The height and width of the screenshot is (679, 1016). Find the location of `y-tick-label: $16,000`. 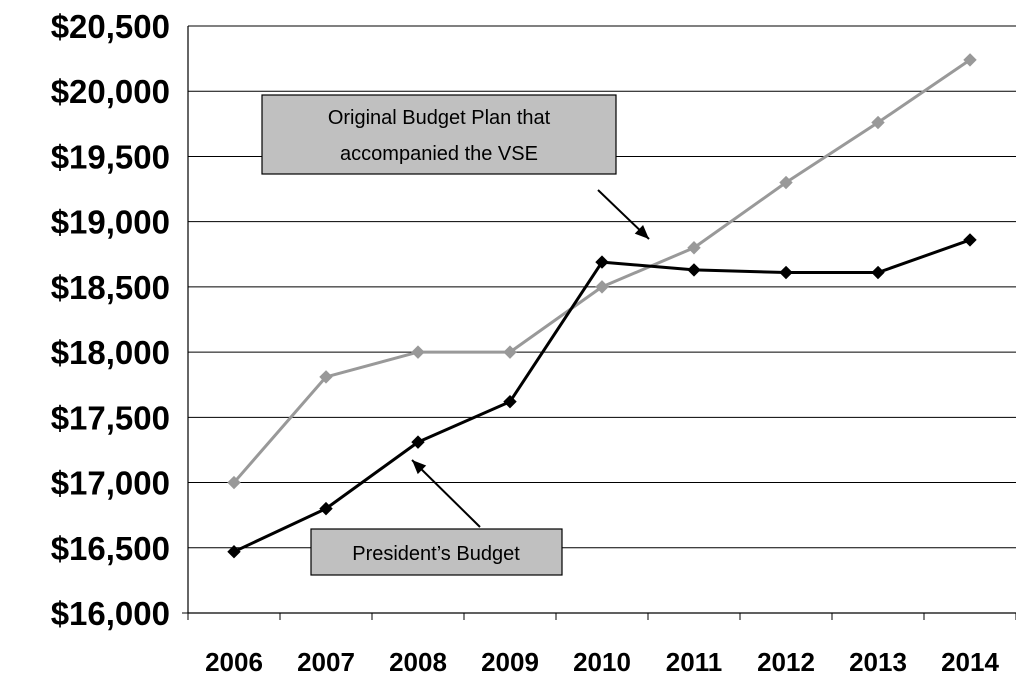

y-tick-label: $16,000 is located at coordinates (110, 613).